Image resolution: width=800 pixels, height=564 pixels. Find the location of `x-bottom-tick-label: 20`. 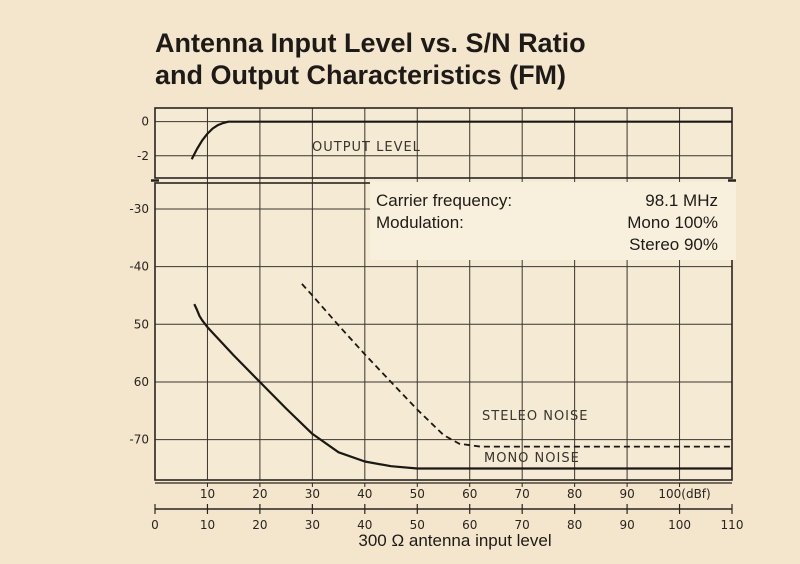

x-bottom-tick-label: 20 is located at coordinates (259, 525).